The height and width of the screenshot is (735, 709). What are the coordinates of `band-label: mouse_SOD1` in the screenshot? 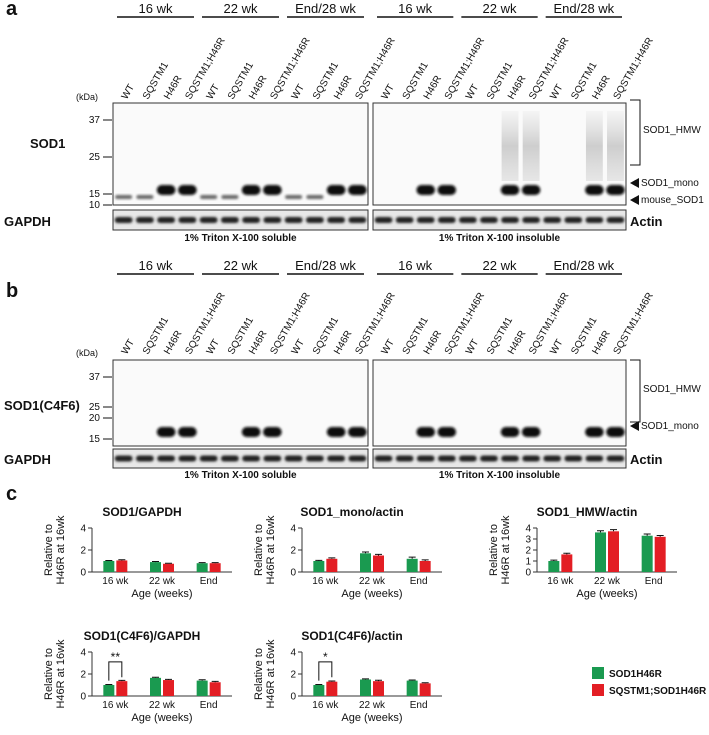 It's located at (672, 200).